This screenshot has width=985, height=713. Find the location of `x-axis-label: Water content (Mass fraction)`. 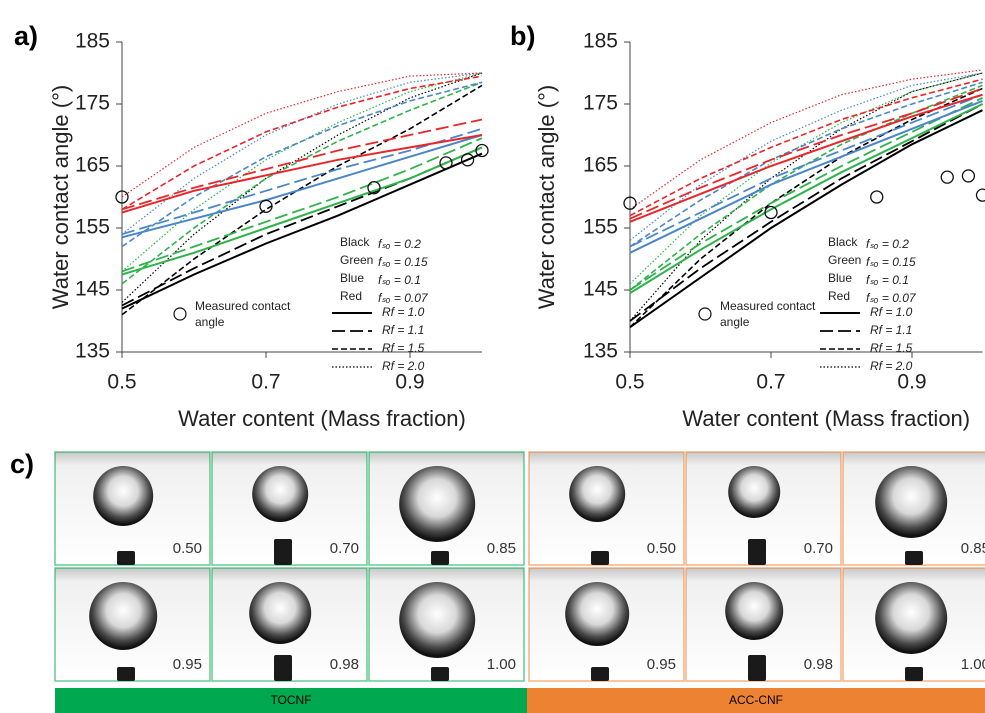

x-axis-label: Water content (Mass fraction) is located at coordinates (826, 418).